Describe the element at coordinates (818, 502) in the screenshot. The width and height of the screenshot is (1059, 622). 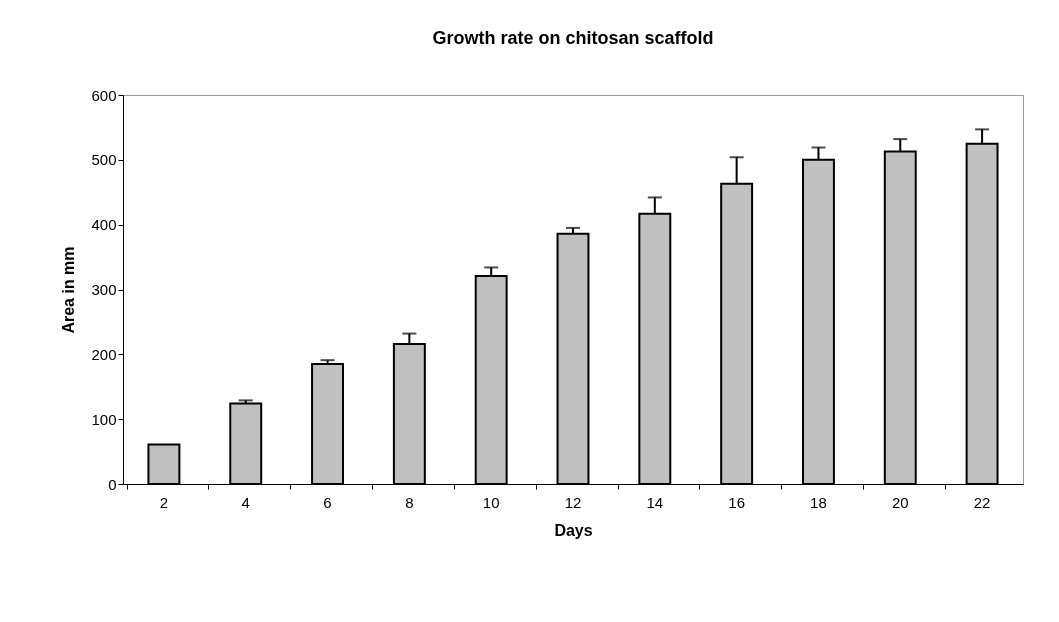
I see `x-tick-label: 18` at that location.